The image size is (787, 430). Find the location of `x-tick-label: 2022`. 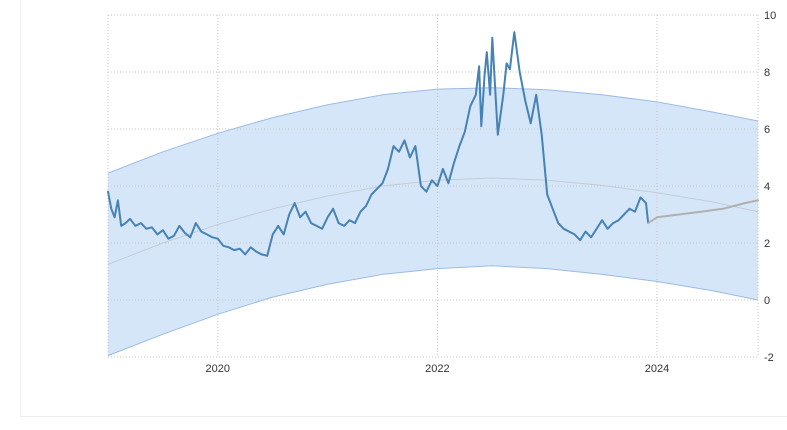

x-tick-label: 2022 is located at coordinates (437, 369).